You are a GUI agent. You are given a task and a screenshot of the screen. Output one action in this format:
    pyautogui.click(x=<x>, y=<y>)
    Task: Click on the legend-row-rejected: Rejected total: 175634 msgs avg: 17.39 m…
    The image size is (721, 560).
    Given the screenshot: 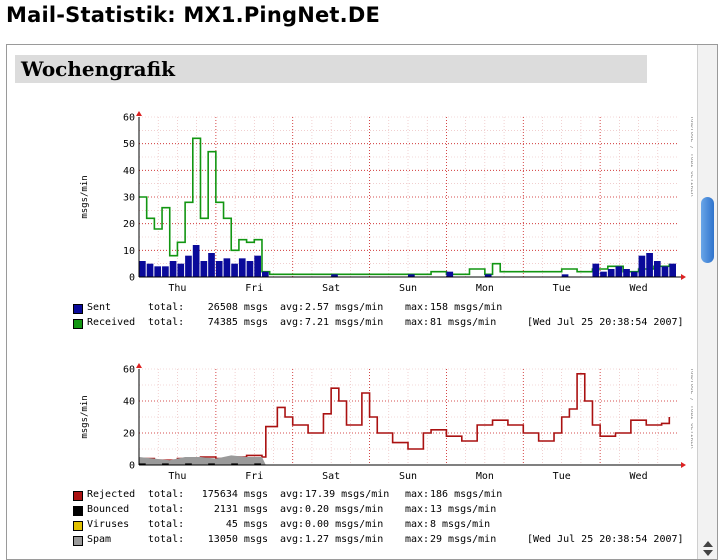 What is the action you would take?
    pyautogui.click(x=287, y=496)
    